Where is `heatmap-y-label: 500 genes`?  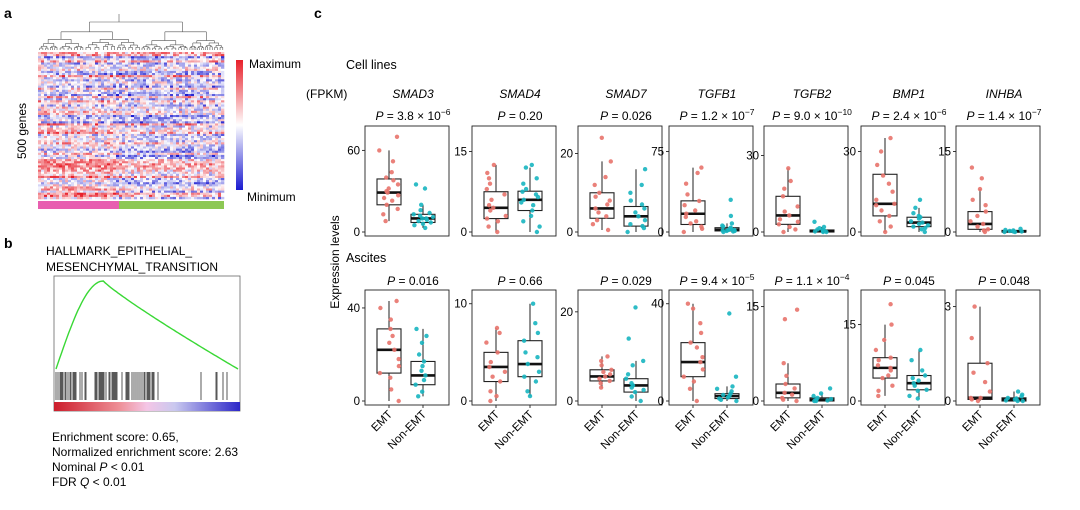
heatmap-y-label: 500 genes is located at coordinates (22, 131).